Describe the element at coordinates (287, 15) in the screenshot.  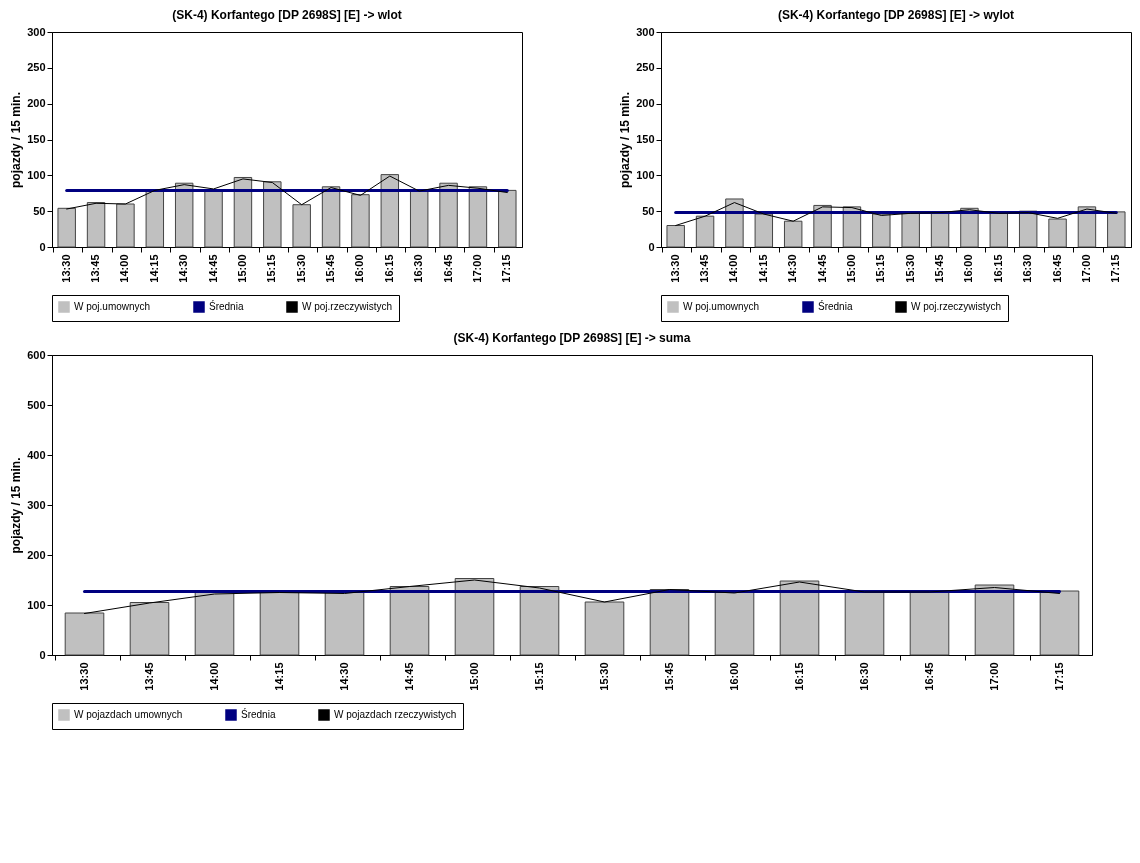
I see `chart-title: (SK-4) Korfantego [DP 2698S] [E] -> wlot` at that location.